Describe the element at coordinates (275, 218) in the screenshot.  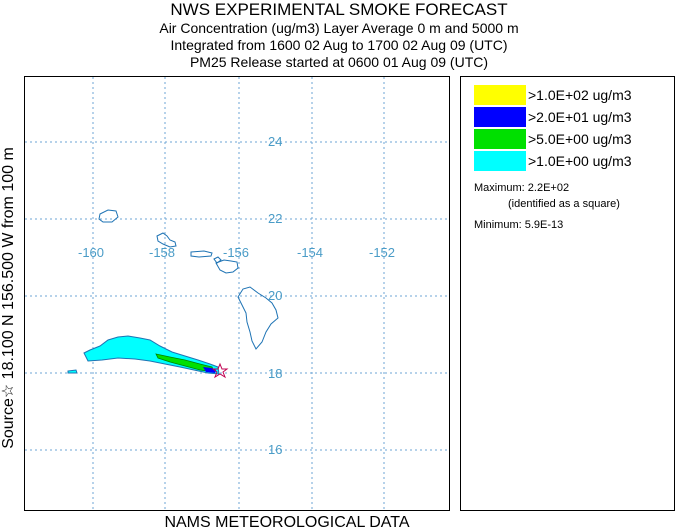
I see `lat-label-22: 22` at that location.